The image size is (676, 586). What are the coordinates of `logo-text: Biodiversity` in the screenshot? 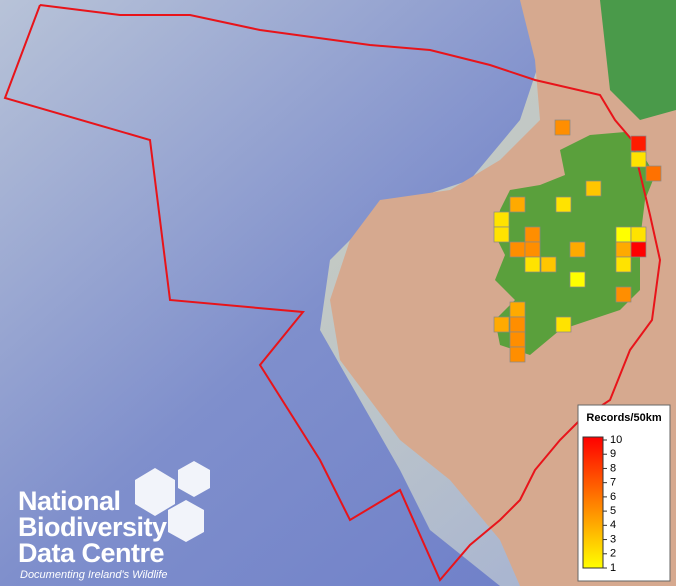 It's located at (92, 527).